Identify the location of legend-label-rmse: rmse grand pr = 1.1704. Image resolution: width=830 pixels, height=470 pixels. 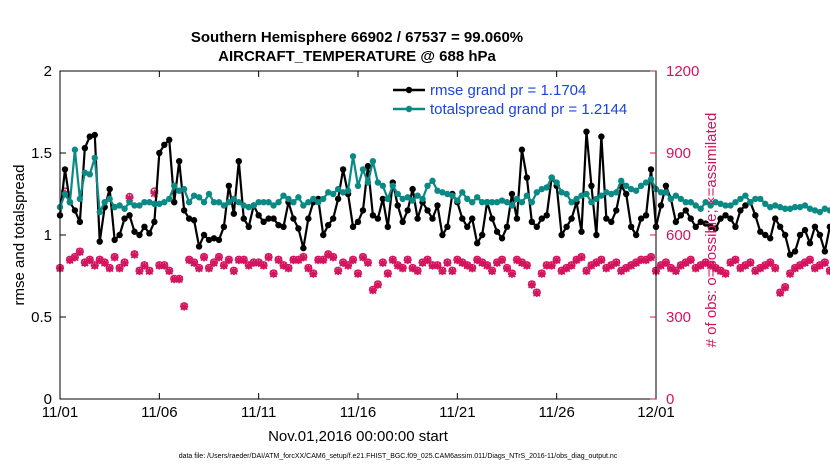
(508, 90).